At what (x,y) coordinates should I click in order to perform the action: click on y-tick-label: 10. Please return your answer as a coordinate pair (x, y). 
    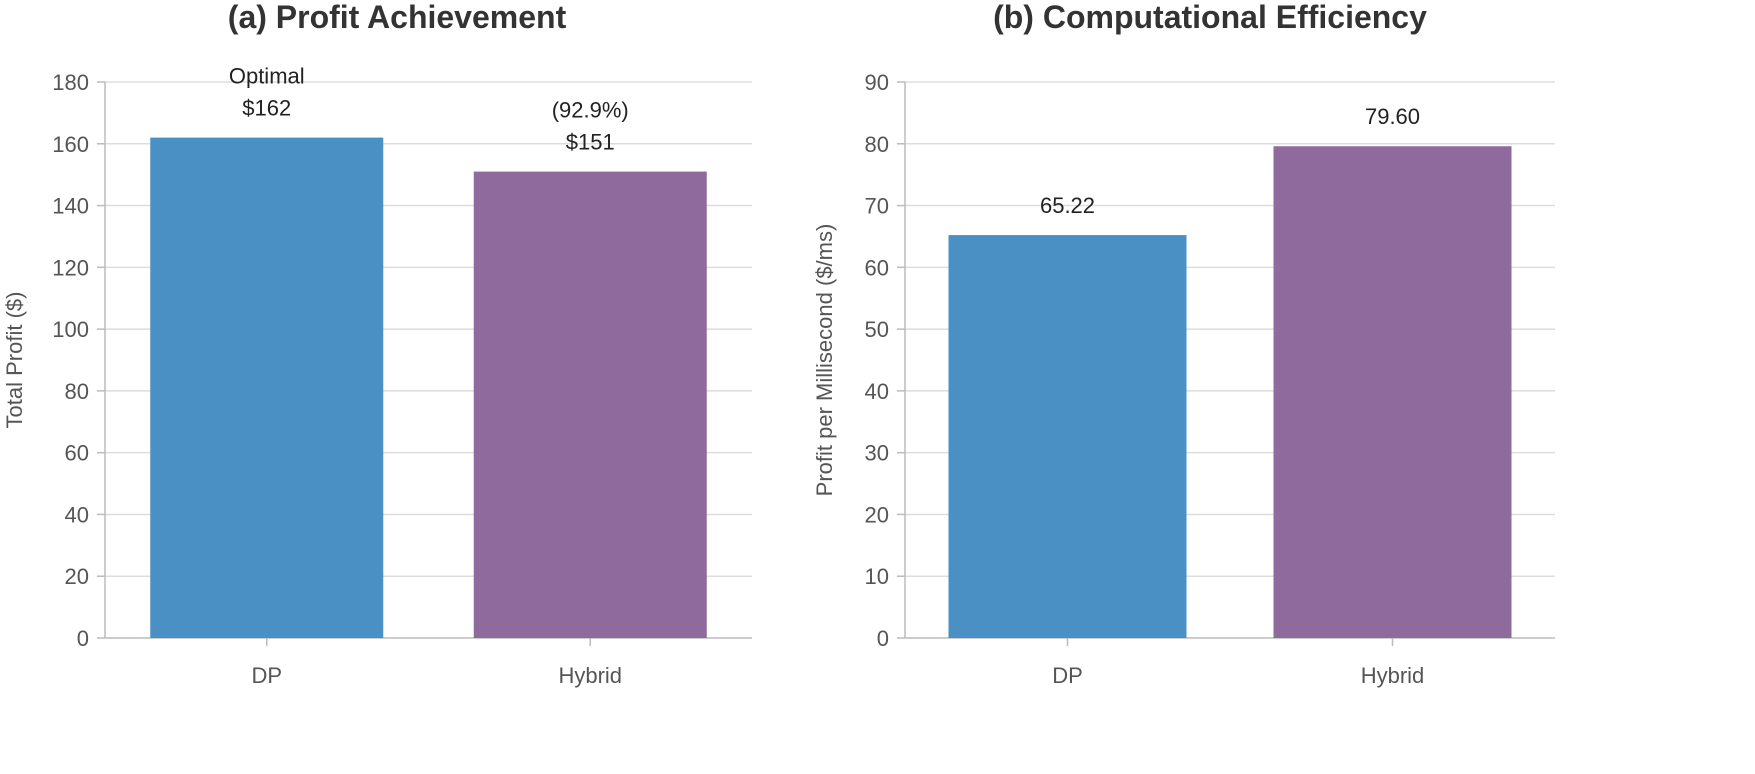
    Looking at the image, I should click on (877, 576).